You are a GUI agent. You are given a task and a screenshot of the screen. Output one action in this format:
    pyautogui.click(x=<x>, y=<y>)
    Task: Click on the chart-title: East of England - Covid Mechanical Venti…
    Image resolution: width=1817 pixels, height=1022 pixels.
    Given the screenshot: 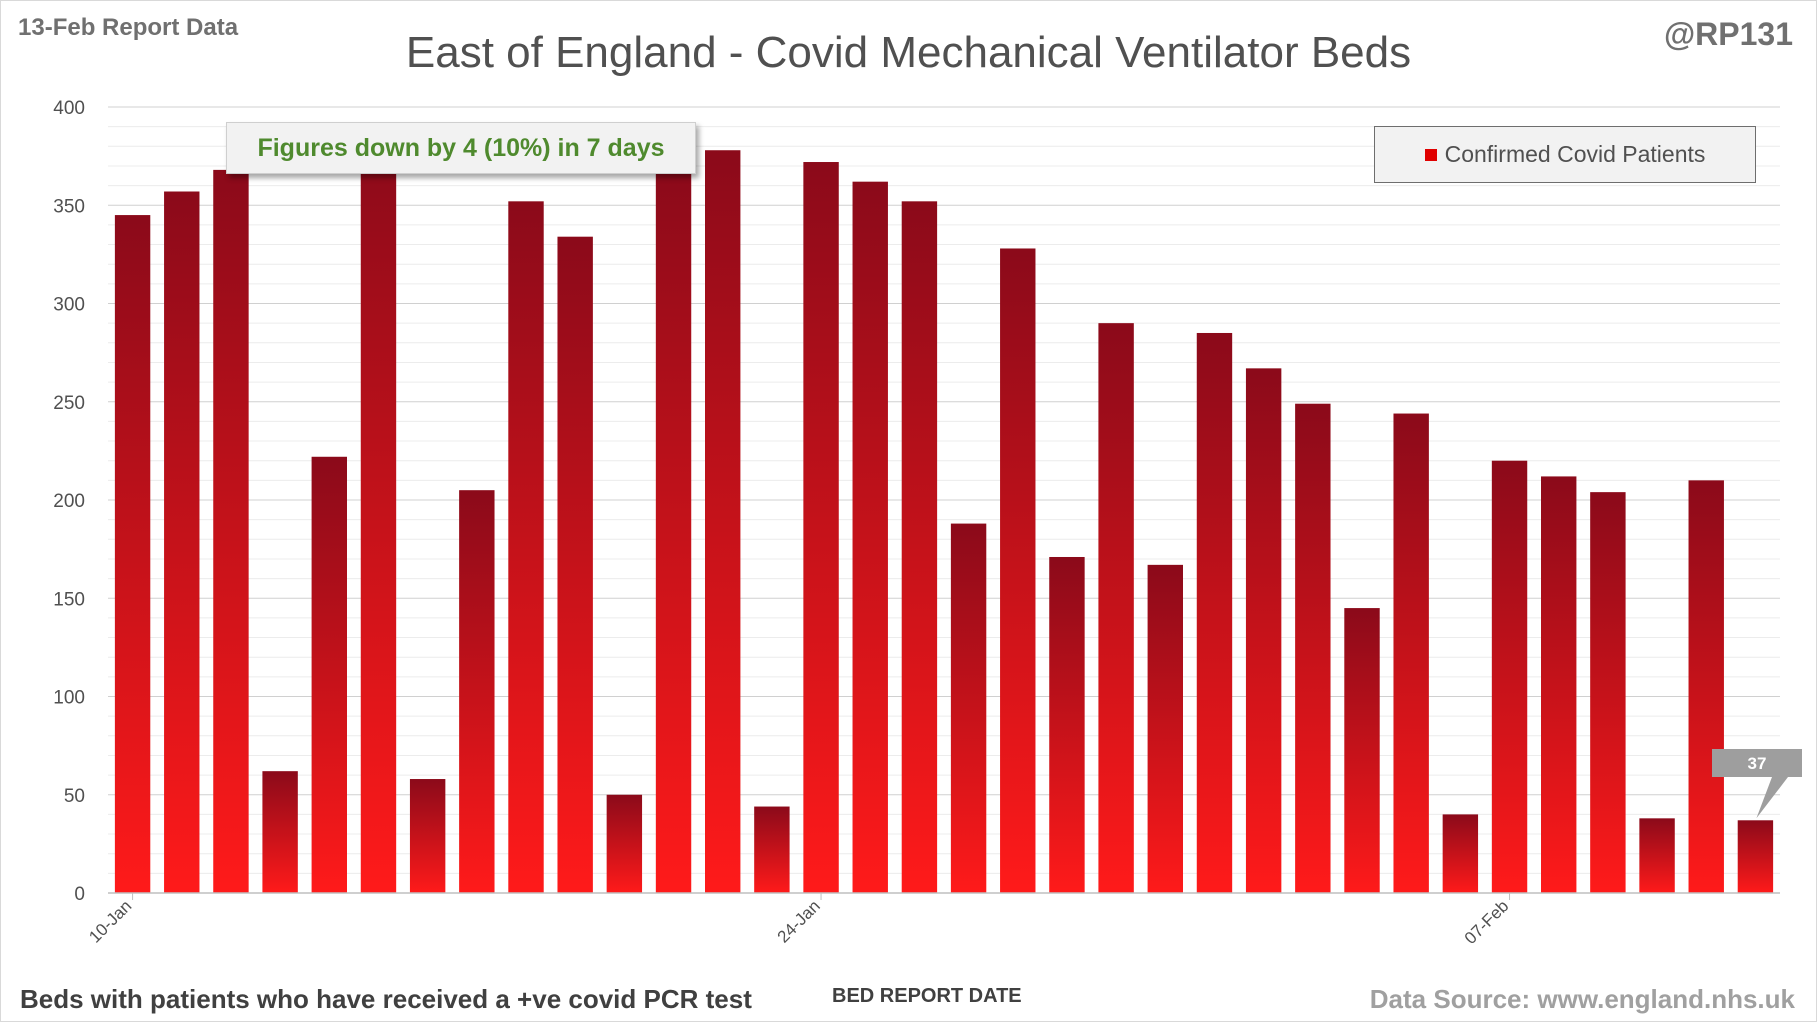 What is the action you would take?
    pyautogui.click(x=908, y=52)
    